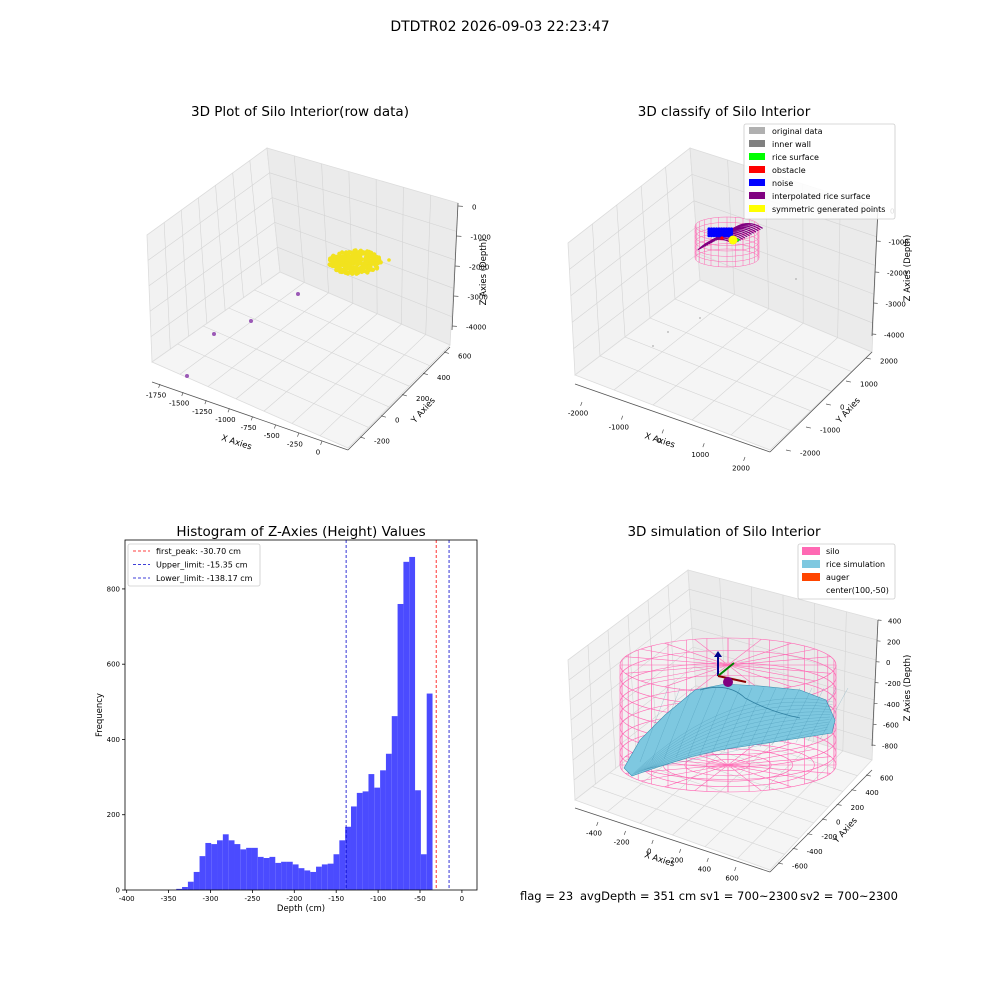 The height and width of the screenshot is (1000, 1000). I want to click on legend-label: Upper_limit: -15.35 cm, so click(202, 565).